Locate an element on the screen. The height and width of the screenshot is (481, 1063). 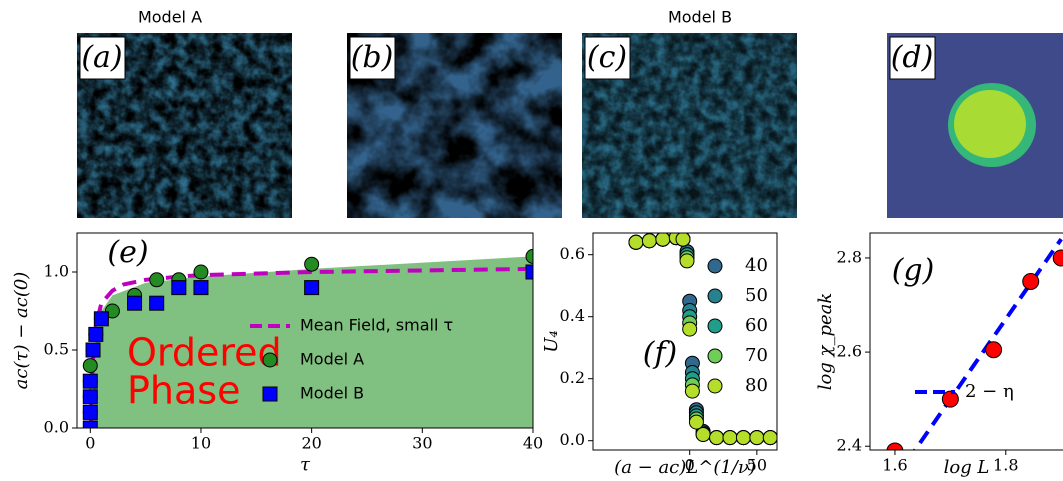
x-tick-label: 10 is located at coordinates (201, 443).